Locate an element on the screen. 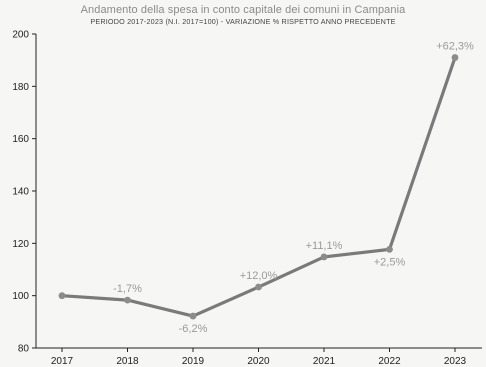 This screenshot has height=367, width=486. y-tick-label: 180 is located at coordinates (20, 87).